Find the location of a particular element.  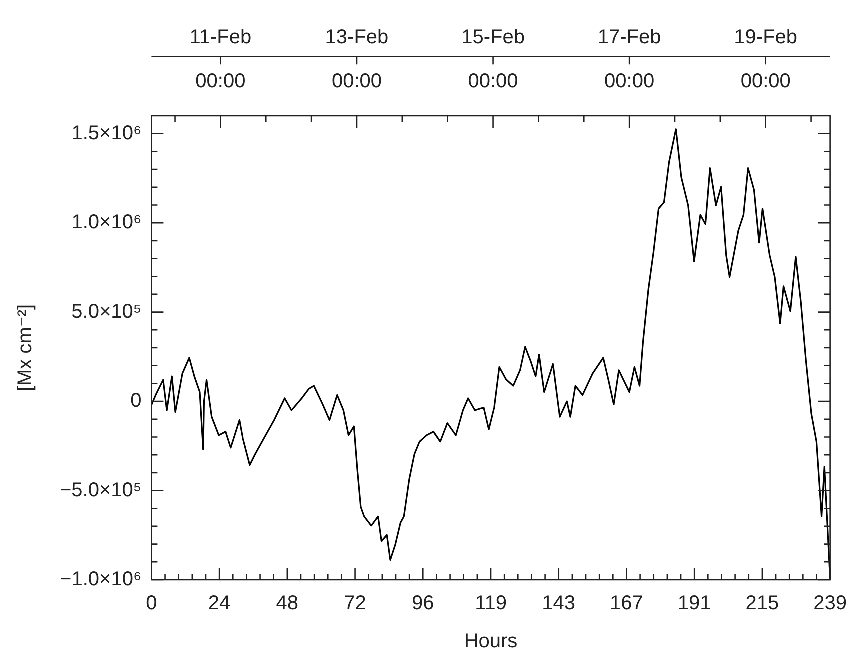

x2-tick-label: 11-Feb 00:00 is located at coordinates (221, 59).